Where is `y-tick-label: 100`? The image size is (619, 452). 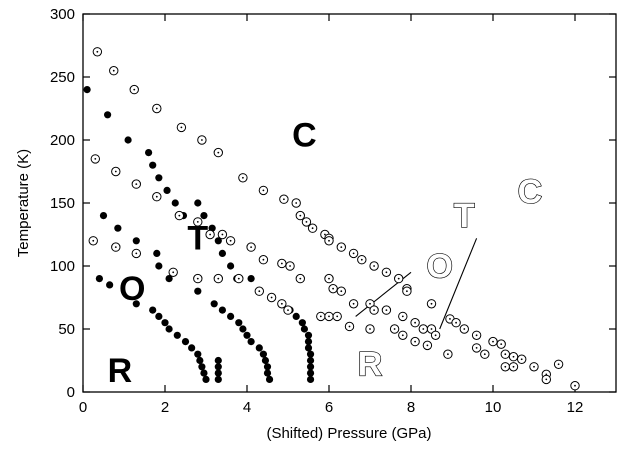
y-tick-label: 100 is located at coordinates (62, 266).